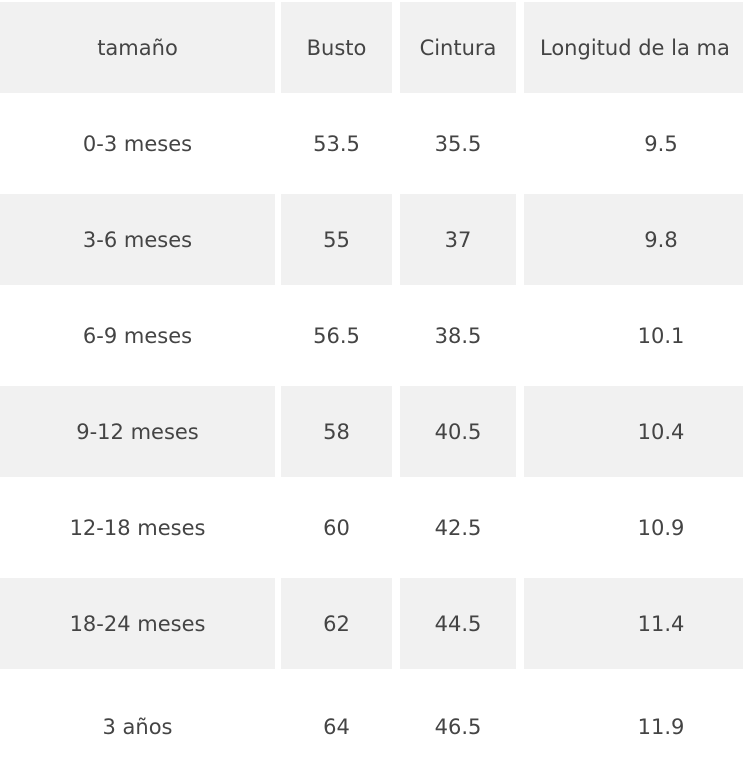  I want to click on header-cell: tamaño, so click(137, 47).